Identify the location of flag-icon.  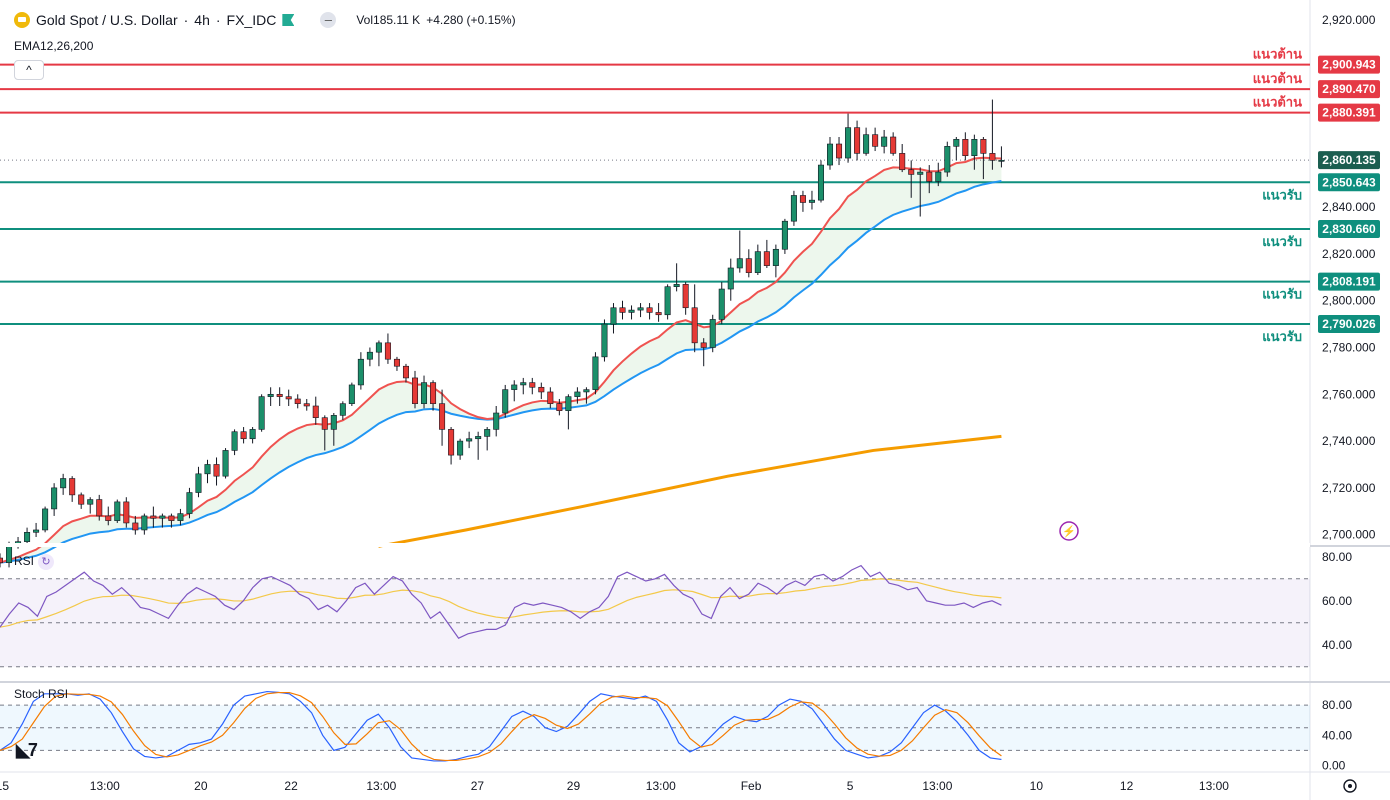
(288, 20).